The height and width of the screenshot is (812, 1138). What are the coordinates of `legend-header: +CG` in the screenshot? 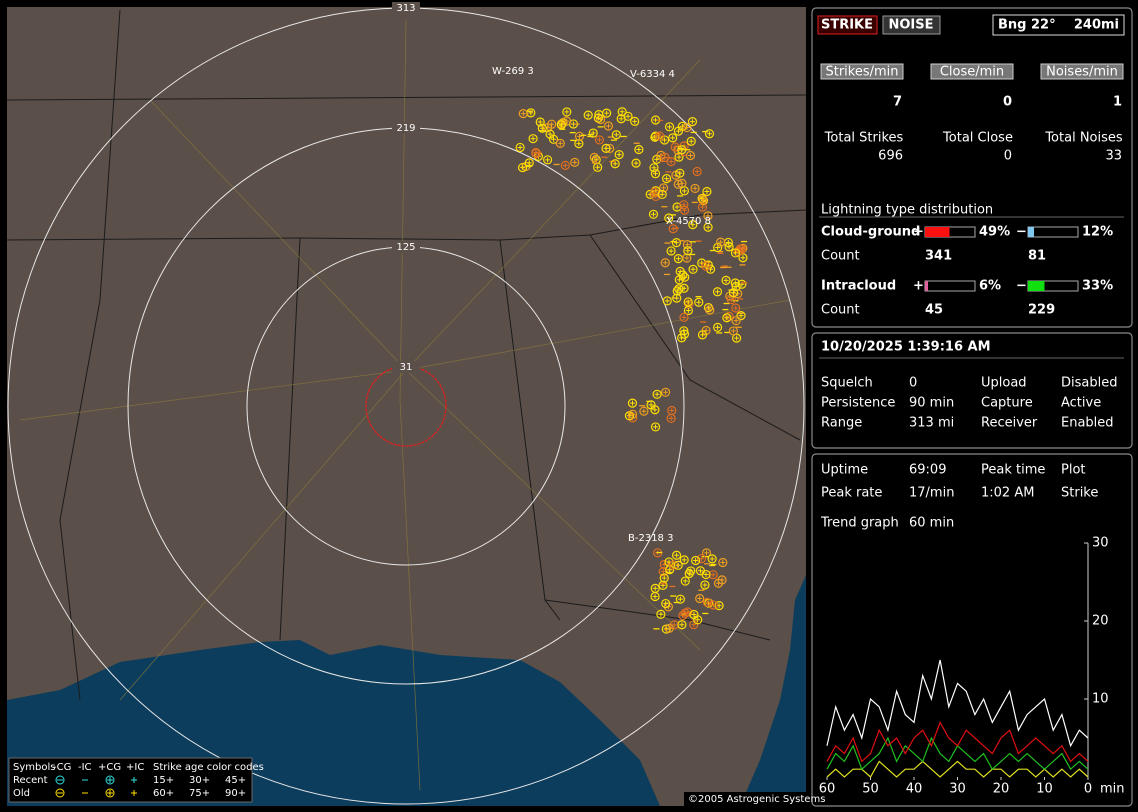 It's located at (109, 767).